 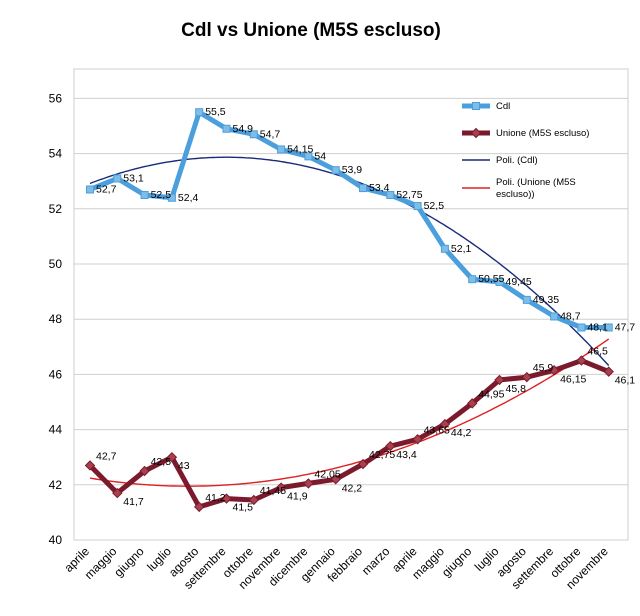 I want to click on data-label-unione: 42,05, so click(x=327, y=474).